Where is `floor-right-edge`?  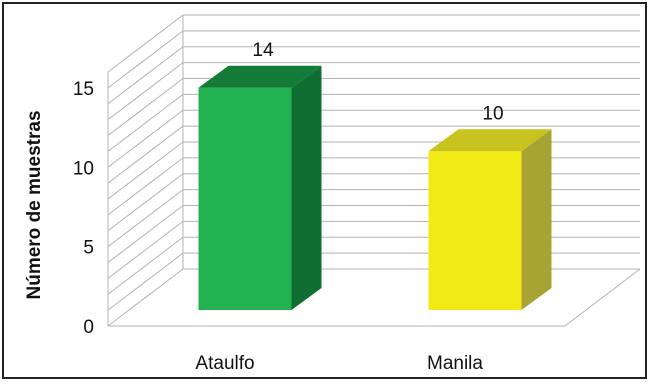 floor-right-edge is located at coordinates (602, 297).